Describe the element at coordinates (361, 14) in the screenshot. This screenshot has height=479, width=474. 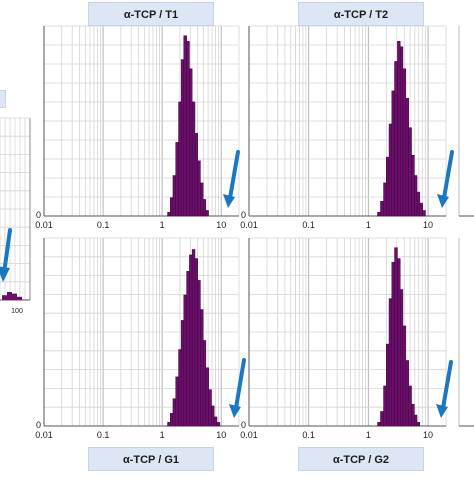
I see `chart-title-t2: α-TCP / T2` at that location.